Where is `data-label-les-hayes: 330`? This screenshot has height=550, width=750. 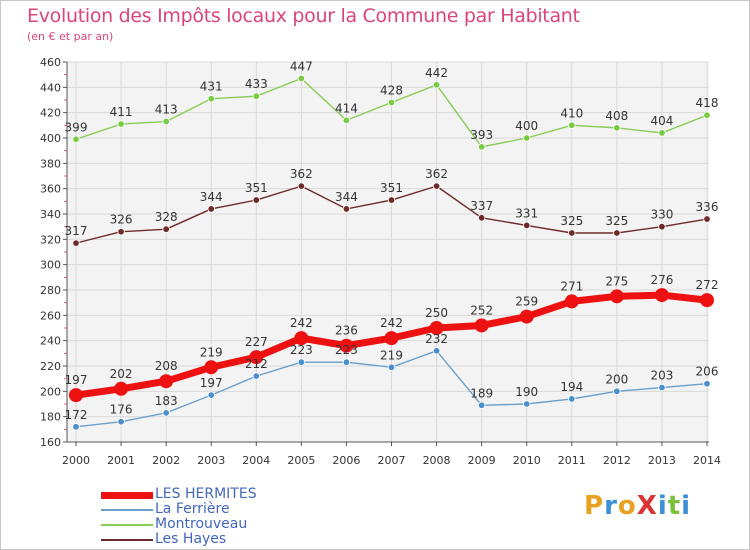 data-label-les-hayes: 330 is located at coordinates (661, 215).